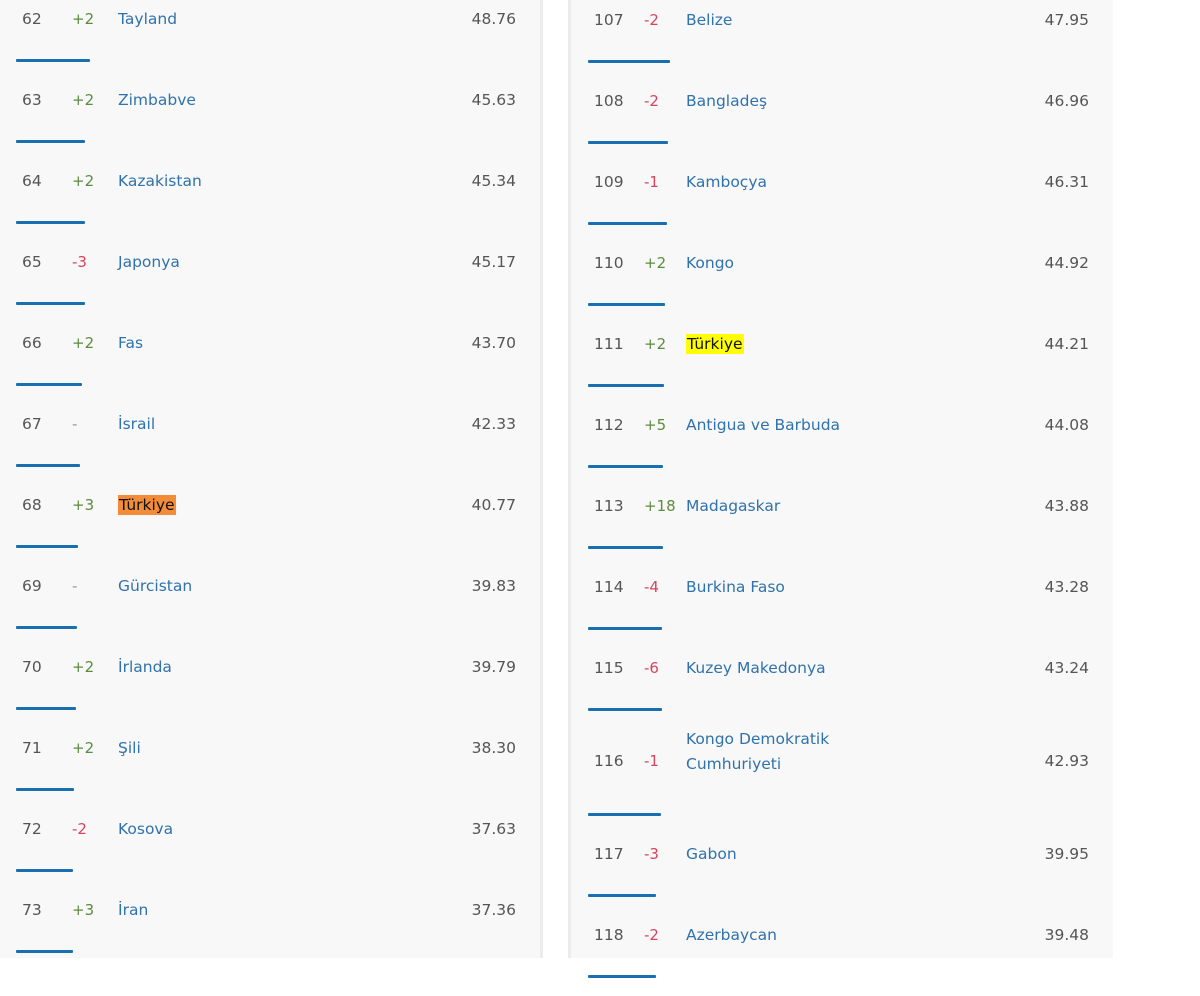 The height and width of the screenshot is (996, 1200). Describe the element at coordinates (32, 748) in the screenshot. I see `rank-number: 71` at that location.